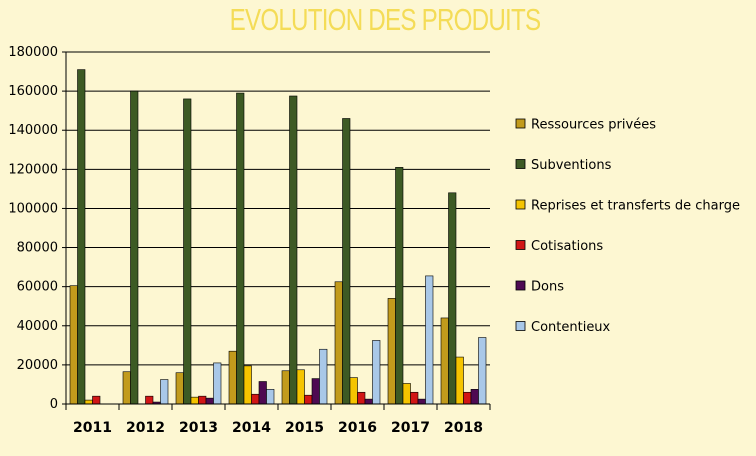 This screenshot has width=756, height=456. What do you see at coordinates (251, 428) in the screenshot?
I see `x-tick-label: 2014` at bounding box center [251, 428].